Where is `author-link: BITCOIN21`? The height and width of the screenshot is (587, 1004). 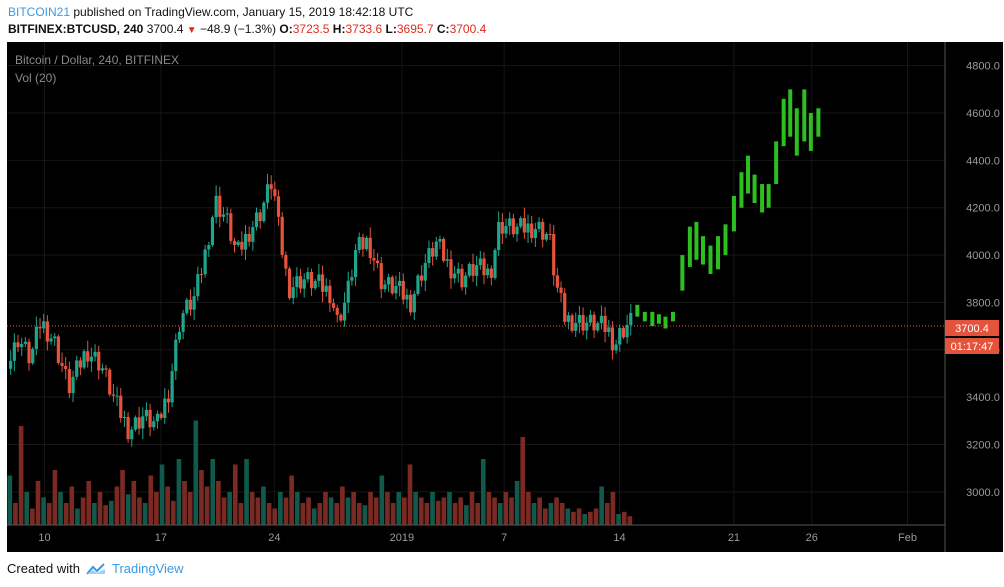
author-link: BITCOIN21 is located at coordinates (39, 12).